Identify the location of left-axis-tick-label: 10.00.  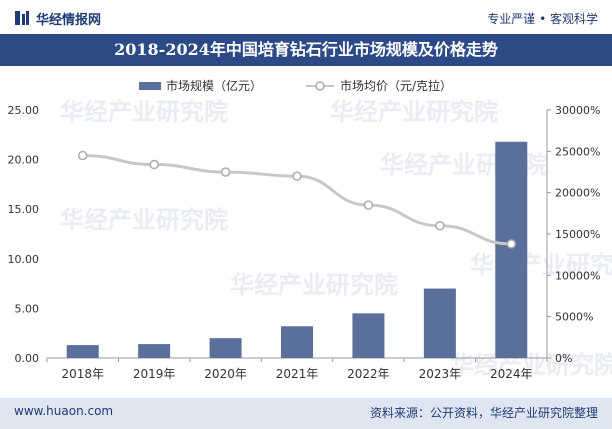
(24, 259).